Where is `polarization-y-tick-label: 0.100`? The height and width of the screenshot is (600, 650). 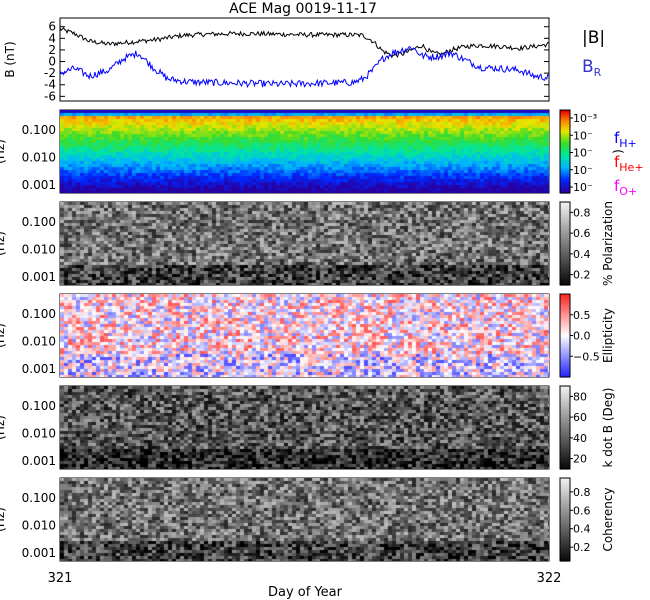
polarization-y-tick-label: 0.100 is located at coordinates (39, 222).